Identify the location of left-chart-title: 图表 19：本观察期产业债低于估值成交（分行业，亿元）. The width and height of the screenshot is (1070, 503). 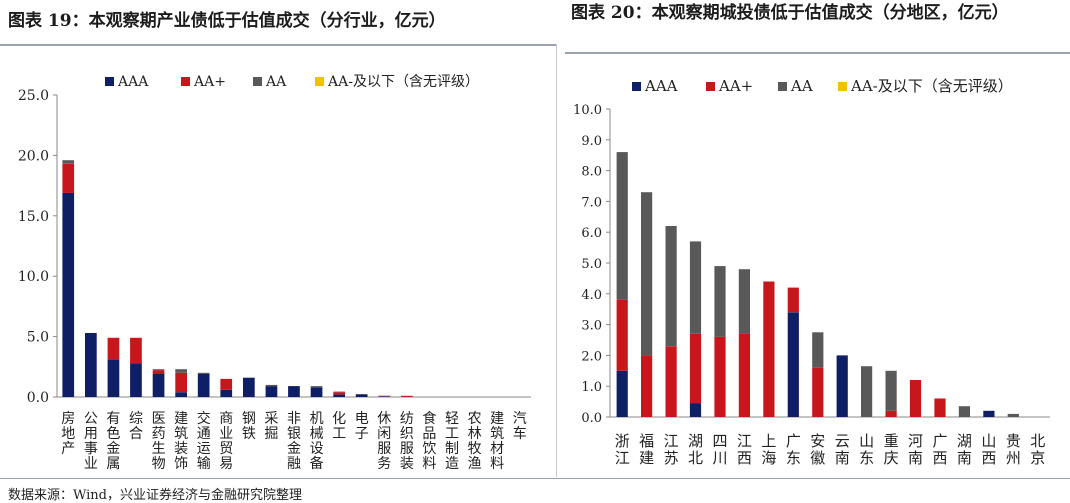
(227, 21).